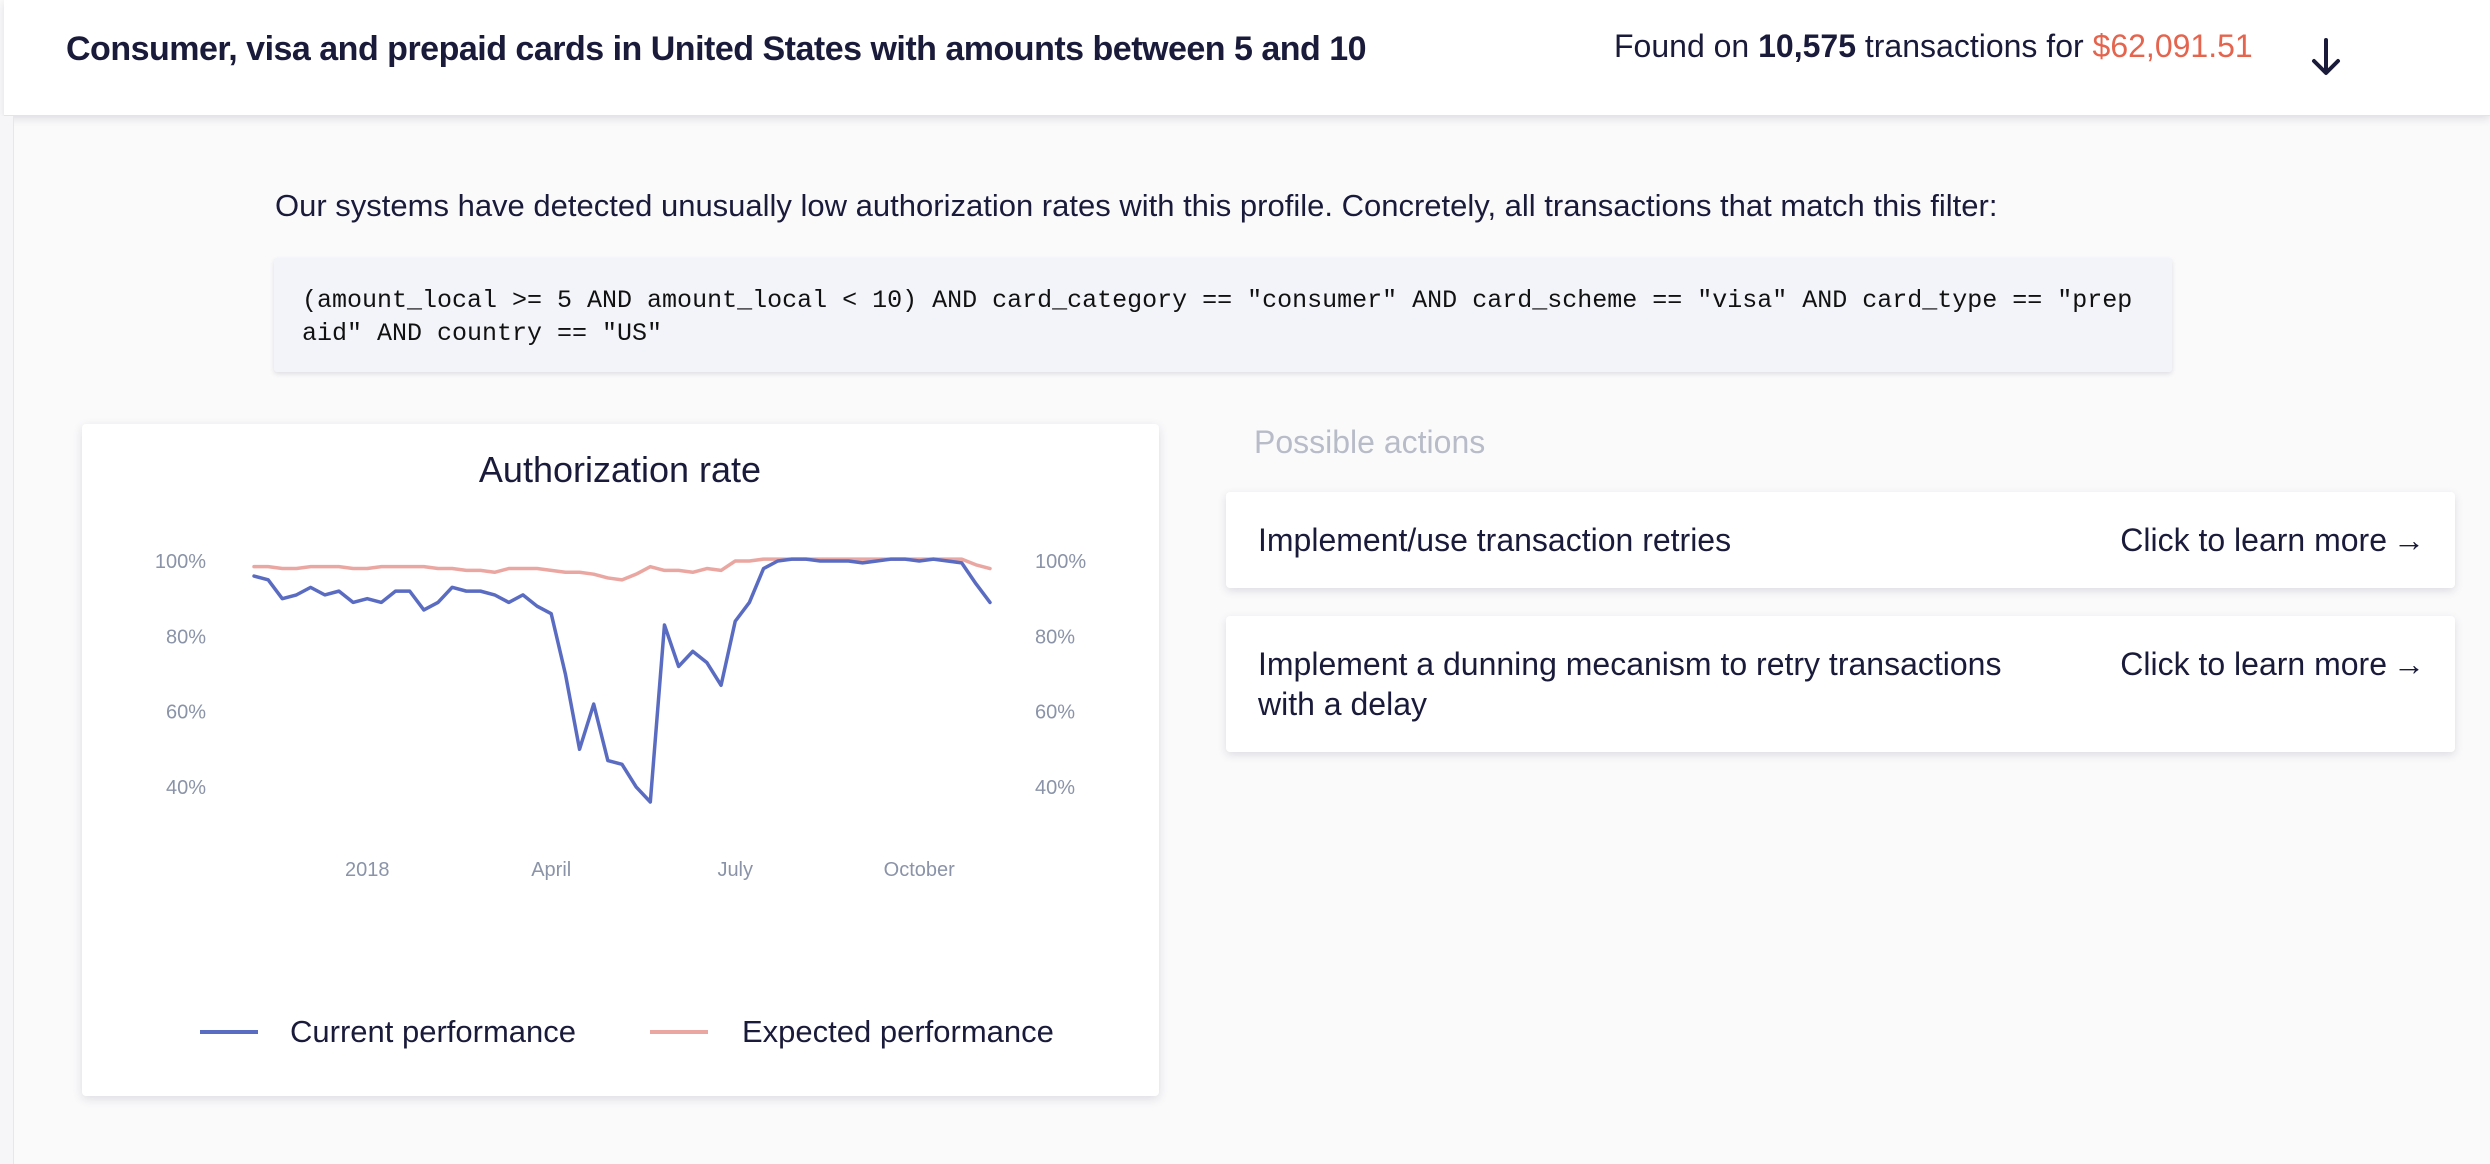 This screenshot has width=2490, height=1164. I want to click on x-tick-label: July, so click(735, 870).